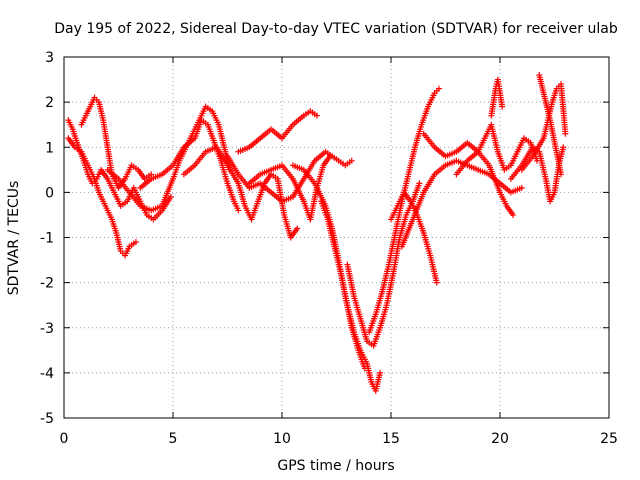  I want to click on y-tick-label: -3, so click(47, 329).